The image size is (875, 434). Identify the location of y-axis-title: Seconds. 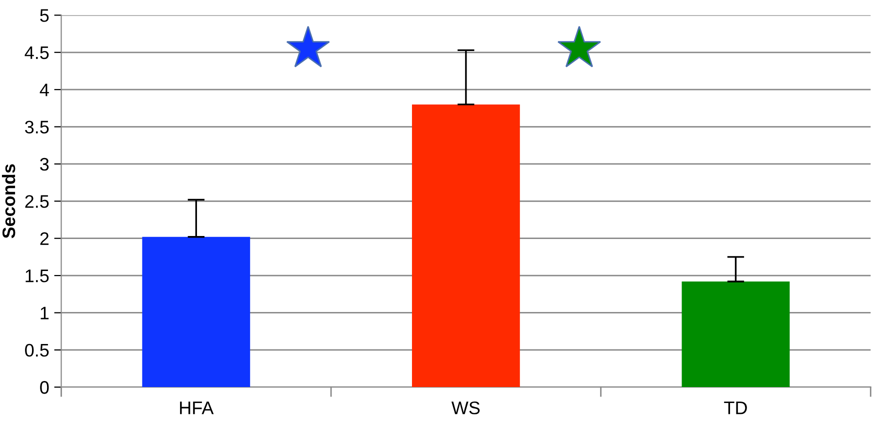
(9, 201).